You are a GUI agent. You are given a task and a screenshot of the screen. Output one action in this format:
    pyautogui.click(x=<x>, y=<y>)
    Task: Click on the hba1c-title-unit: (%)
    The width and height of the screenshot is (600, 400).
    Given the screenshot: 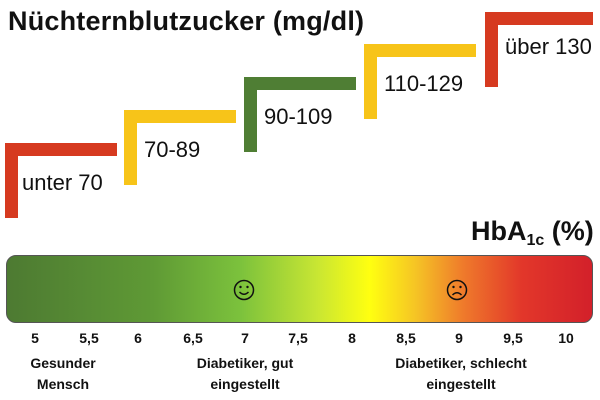 What is the action you would take?
    pyautogui.click(x=569, y=231)
    